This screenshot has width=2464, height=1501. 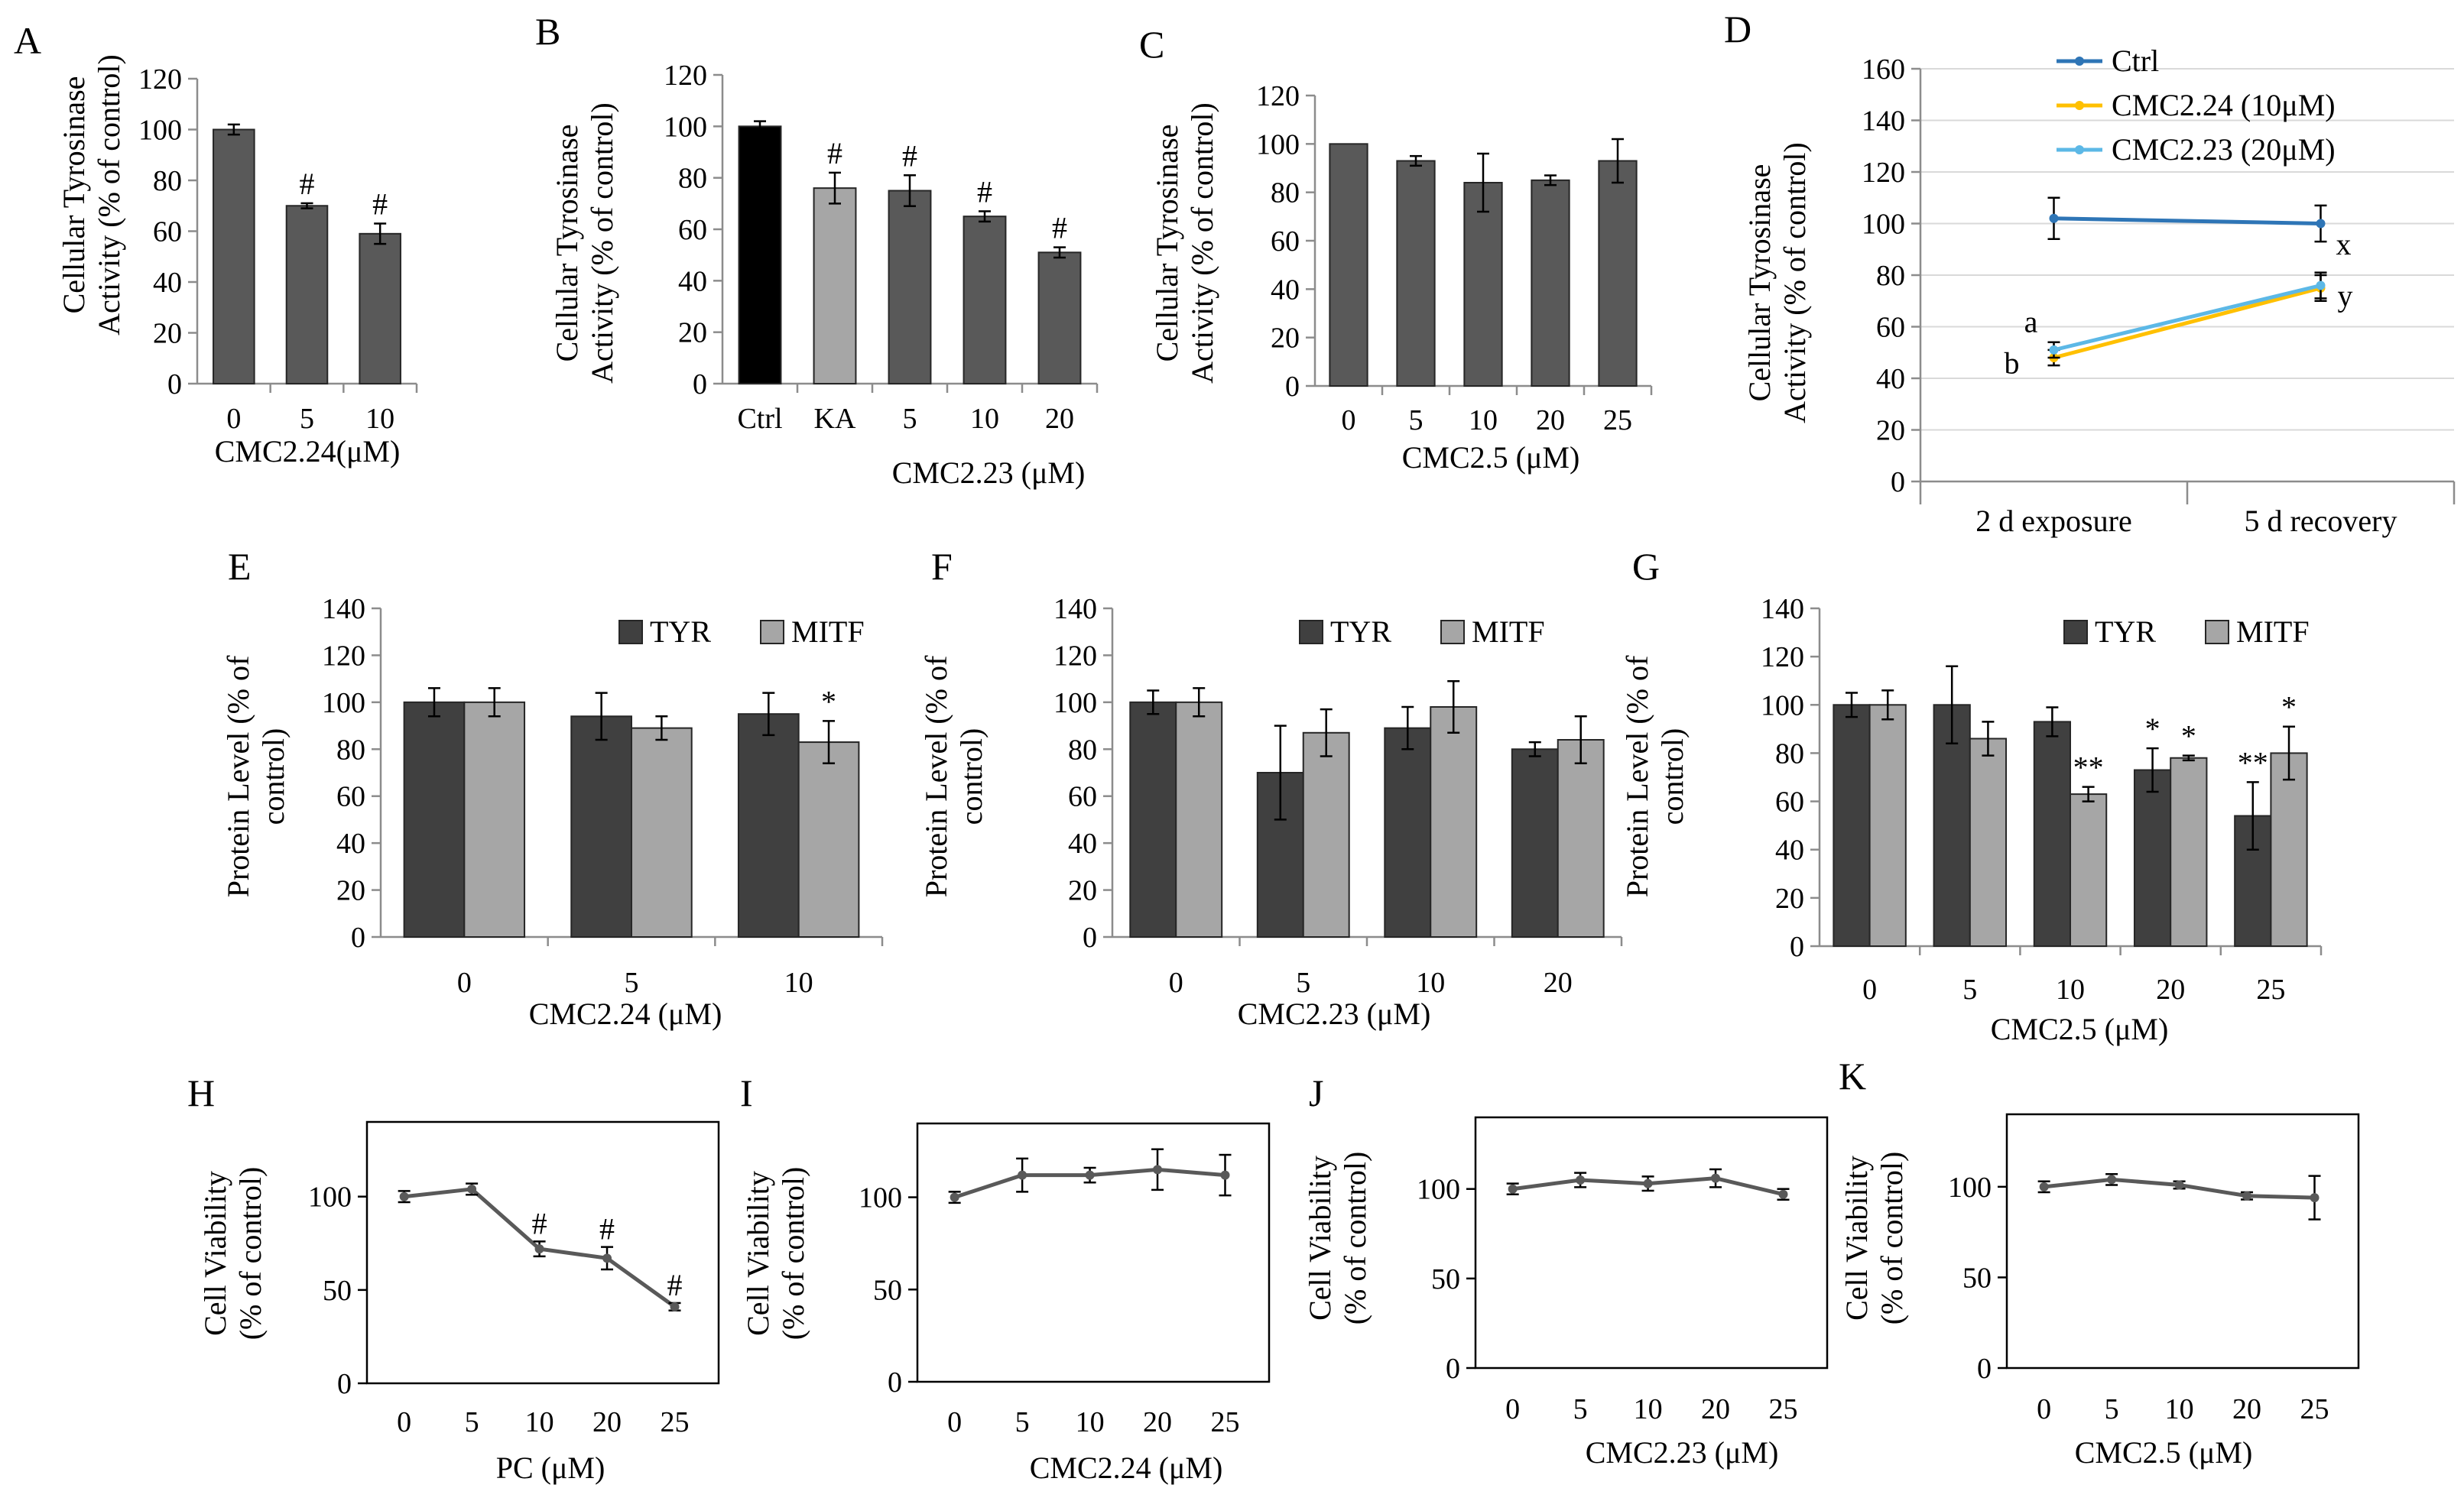 What do you see at coordinates (2031, 321) in the screenshot?
I see `point-label: a` at bounding box center [2031, 321].